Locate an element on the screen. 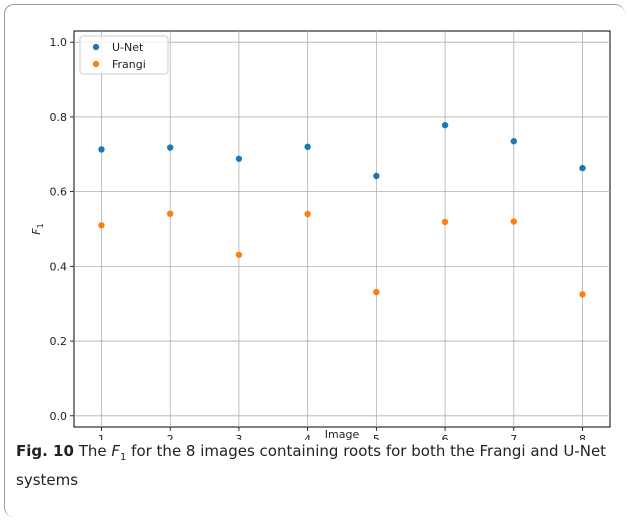 The width and height of the screenshot is (629, 521). x-tick-label: 8 is located at coordinates (582, 436).